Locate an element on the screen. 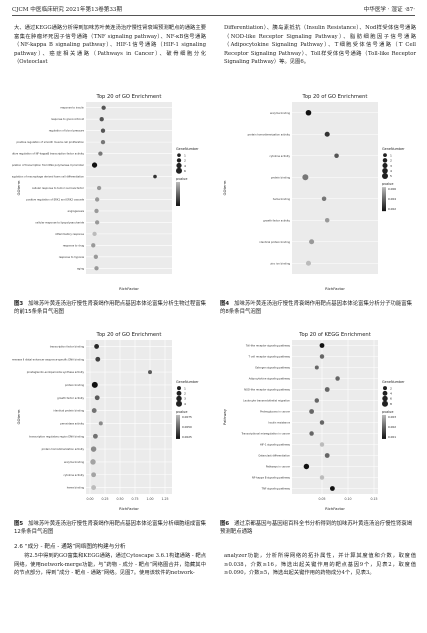  y-tick-label: Proteoglycans in cancer is located at coordinates (275, 412).